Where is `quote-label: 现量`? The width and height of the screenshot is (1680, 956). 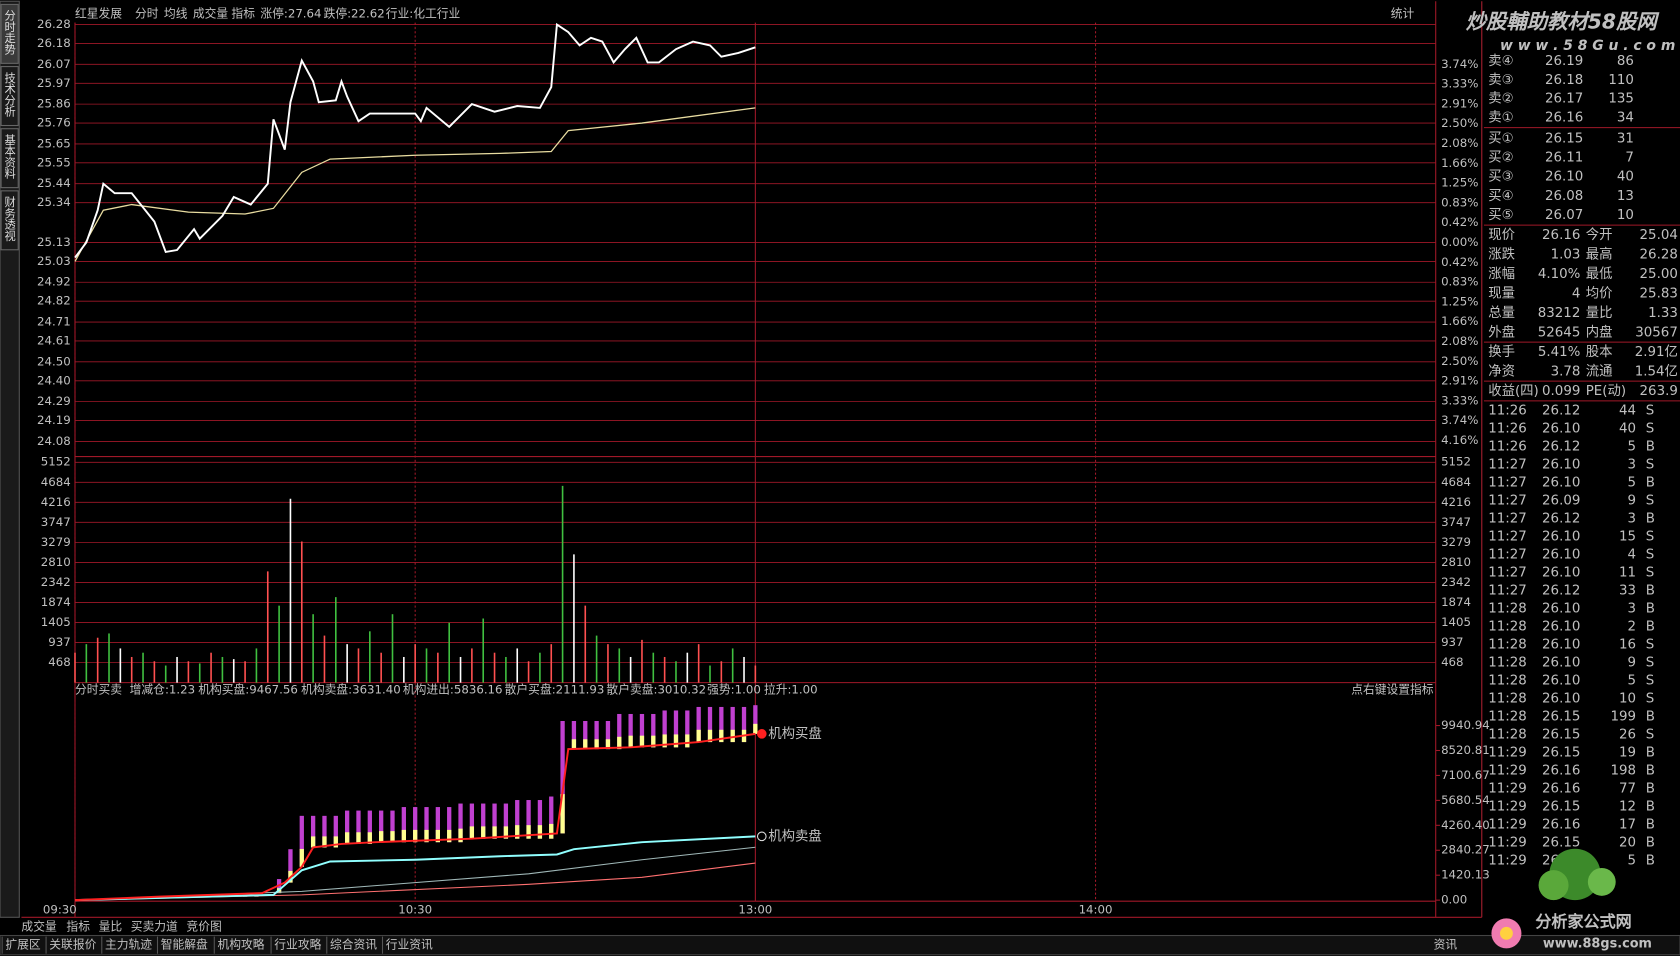
quote-label: 现量 is located at coordinates (1501, 293).